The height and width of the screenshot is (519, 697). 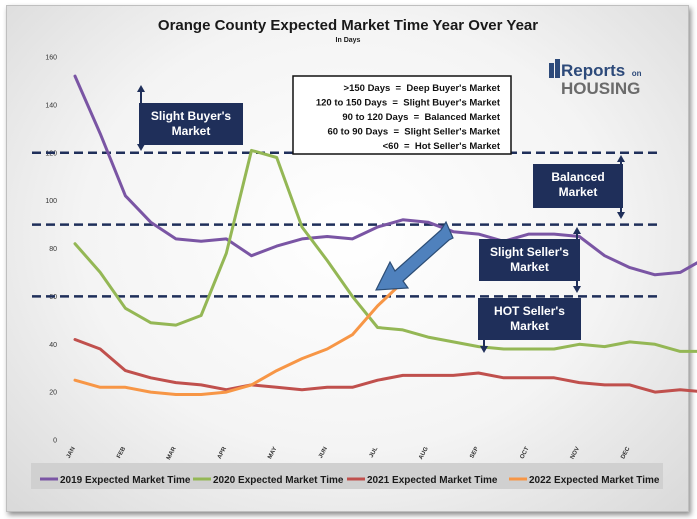 I want to click on logo-text-on: on, so click(x=637, y=73).